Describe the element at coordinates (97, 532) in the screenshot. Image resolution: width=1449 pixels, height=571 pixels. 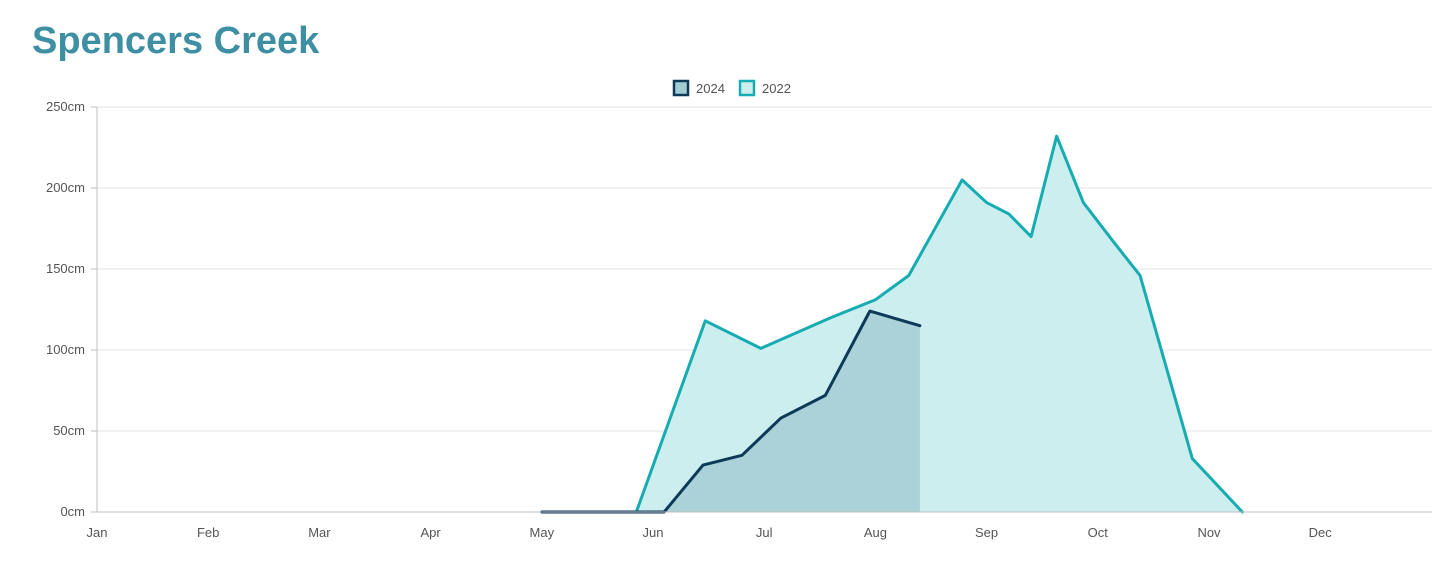
I see `x-tick-label: Jan` at that location.